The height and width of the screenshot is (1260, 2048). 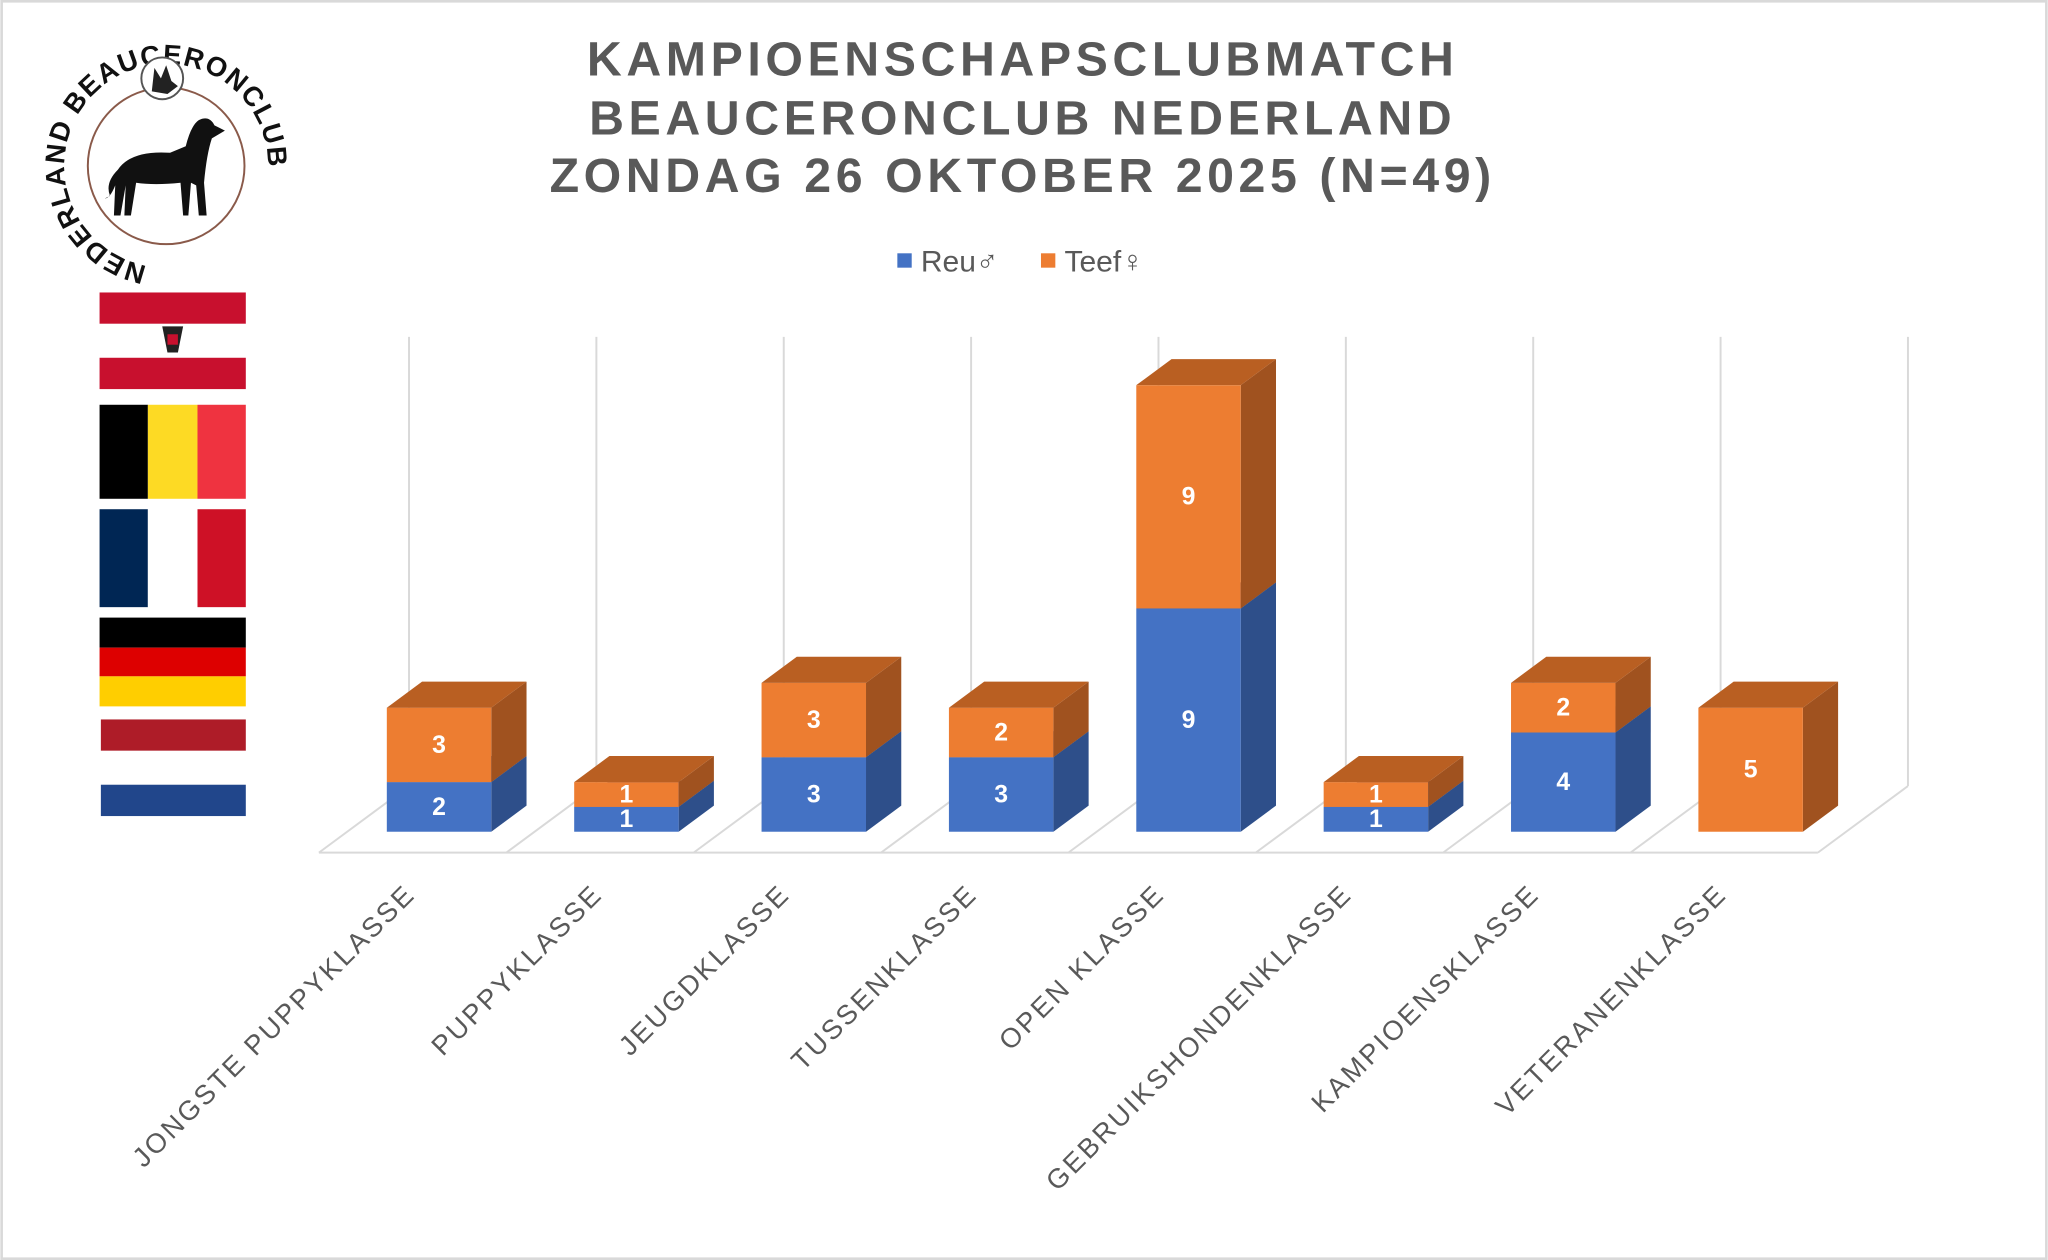 I want to click on flag-germany, so click(x=172, y=662).